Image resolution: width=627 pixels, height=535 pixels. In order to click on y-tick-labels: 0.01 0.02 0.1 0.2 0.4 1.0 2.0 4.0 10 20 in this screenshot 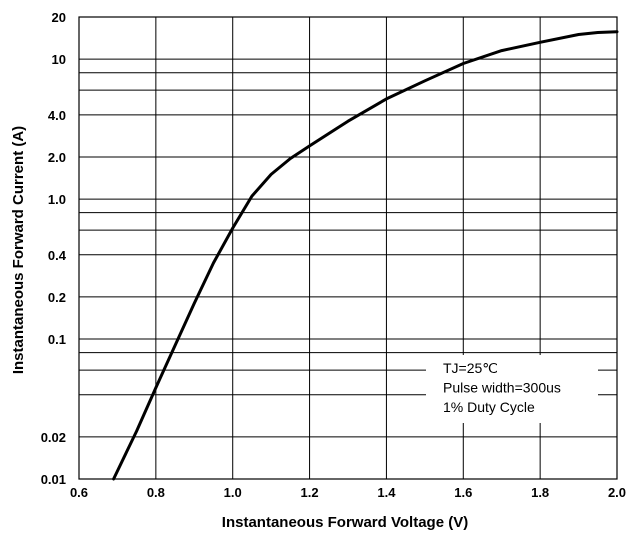, I will do `click(54, 248)`.